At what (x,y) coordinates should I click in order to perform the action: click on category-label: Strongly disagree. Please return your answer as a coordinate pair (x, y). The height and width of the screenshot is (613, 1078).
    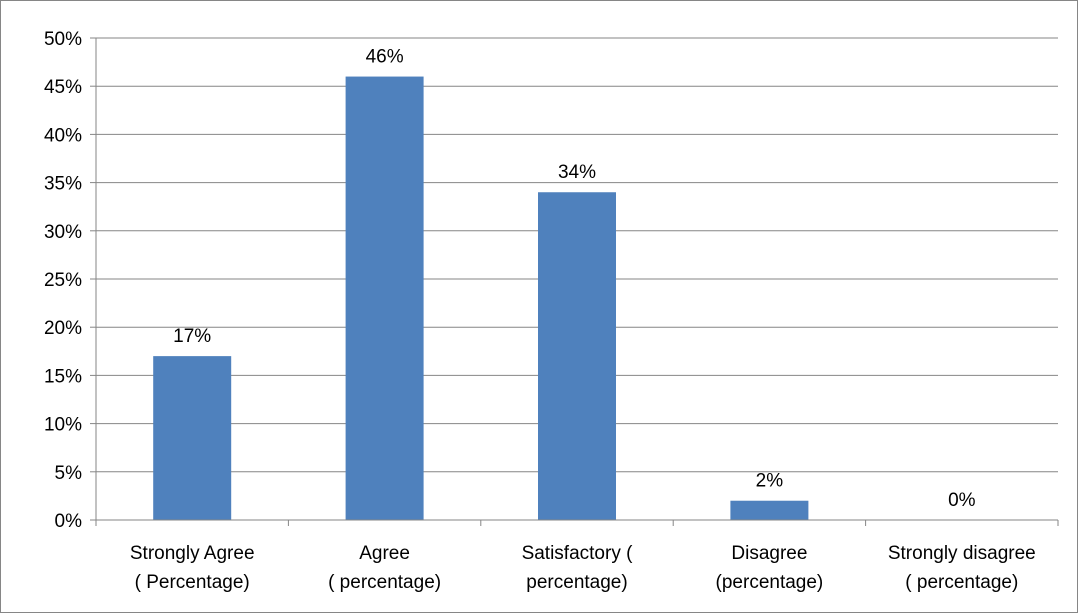
    Looking at the image, I should click on (962, 553).